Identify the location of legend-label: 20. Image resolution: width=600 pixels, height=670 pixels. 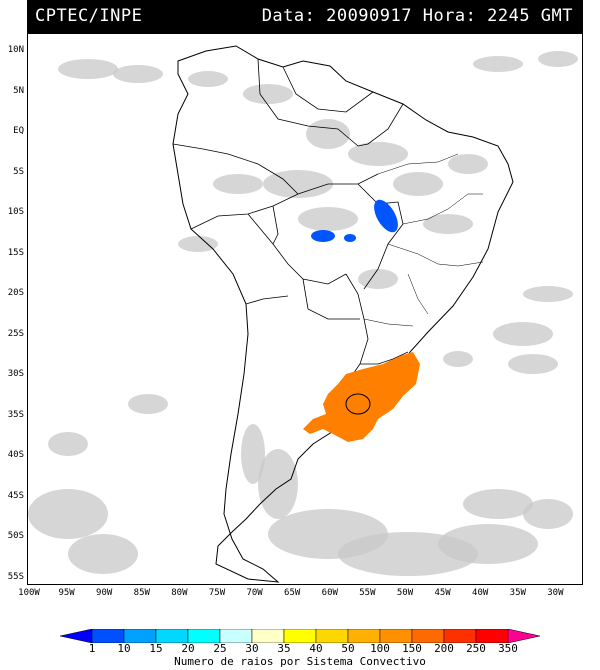
(188, 648).